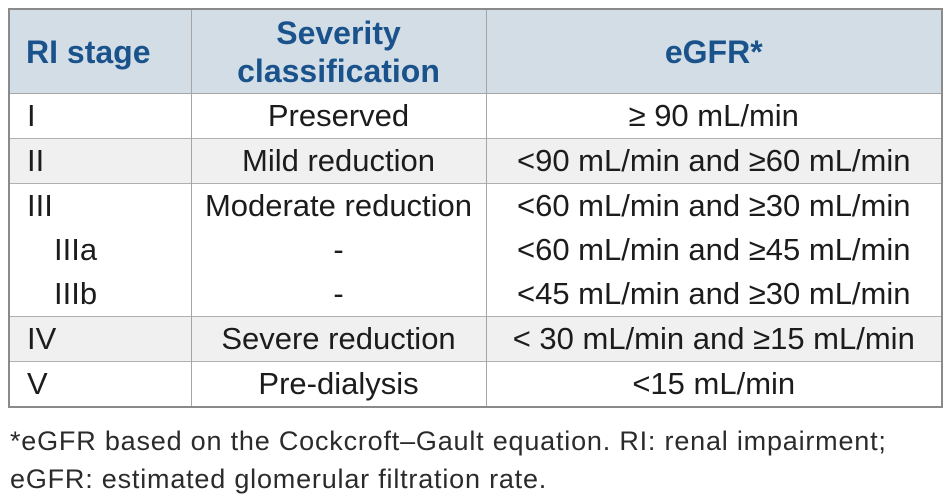  I want to click on severity-cell: Mild reduction, so click(338, 161).